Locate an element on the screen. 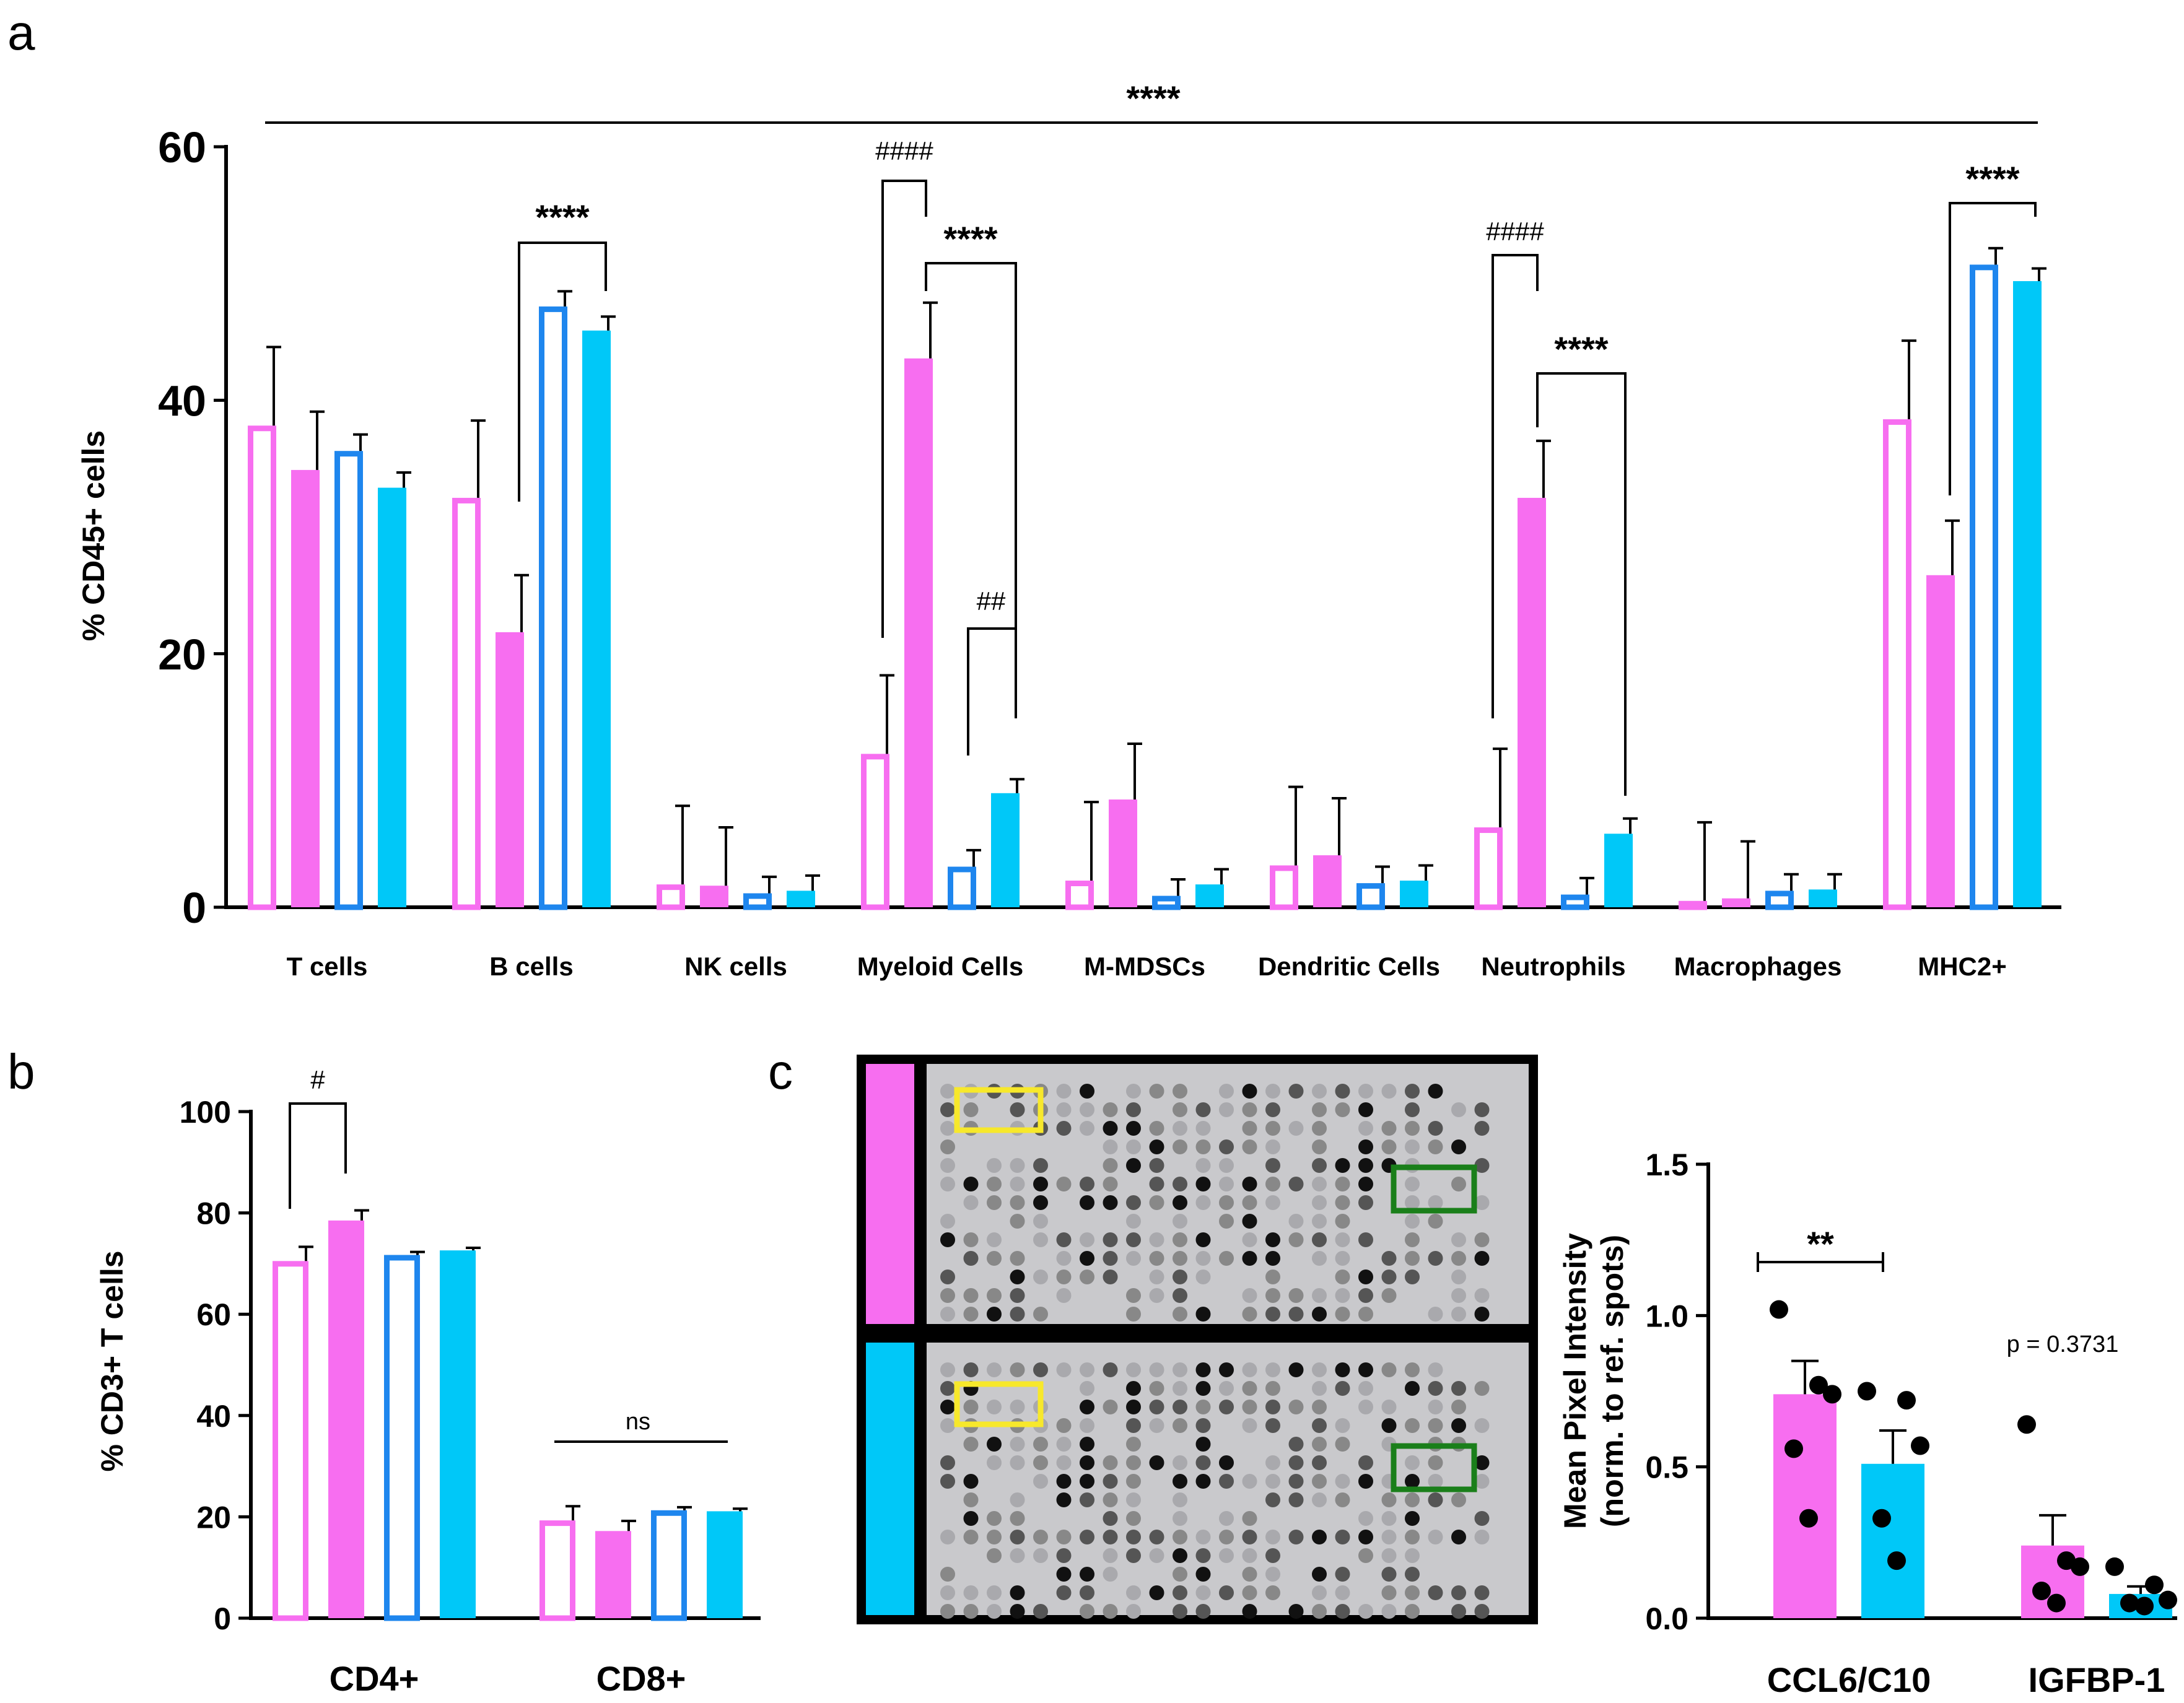 Image resolution: width=2184 pixels, height=1703 pixels. y-tick-label: 0 is located at coordinates (222, 1618).